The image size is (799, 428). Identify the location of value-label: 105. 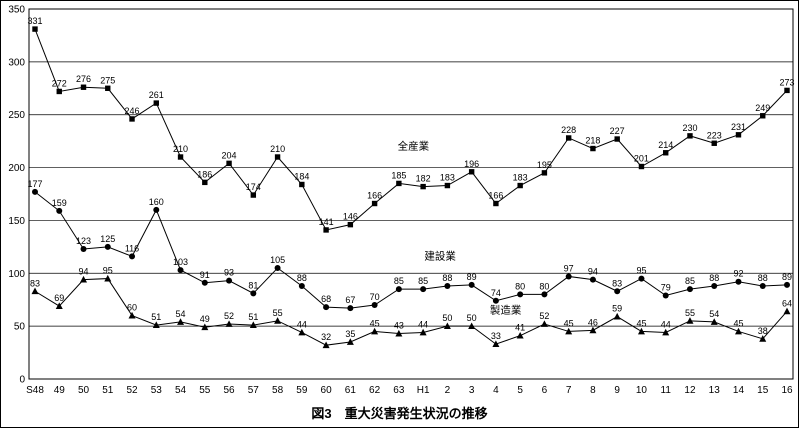
(277, 260).